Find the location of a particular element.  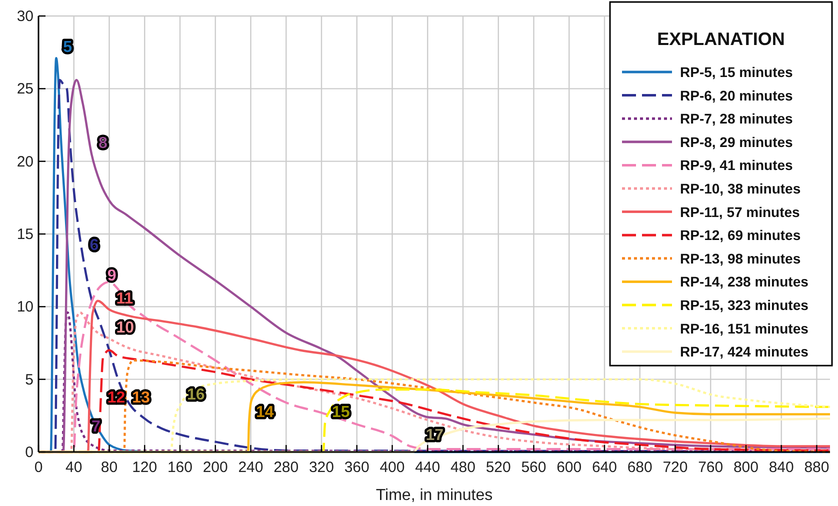

legend-label: RP-12, 69 minutes is located at coordinates (740, 235).